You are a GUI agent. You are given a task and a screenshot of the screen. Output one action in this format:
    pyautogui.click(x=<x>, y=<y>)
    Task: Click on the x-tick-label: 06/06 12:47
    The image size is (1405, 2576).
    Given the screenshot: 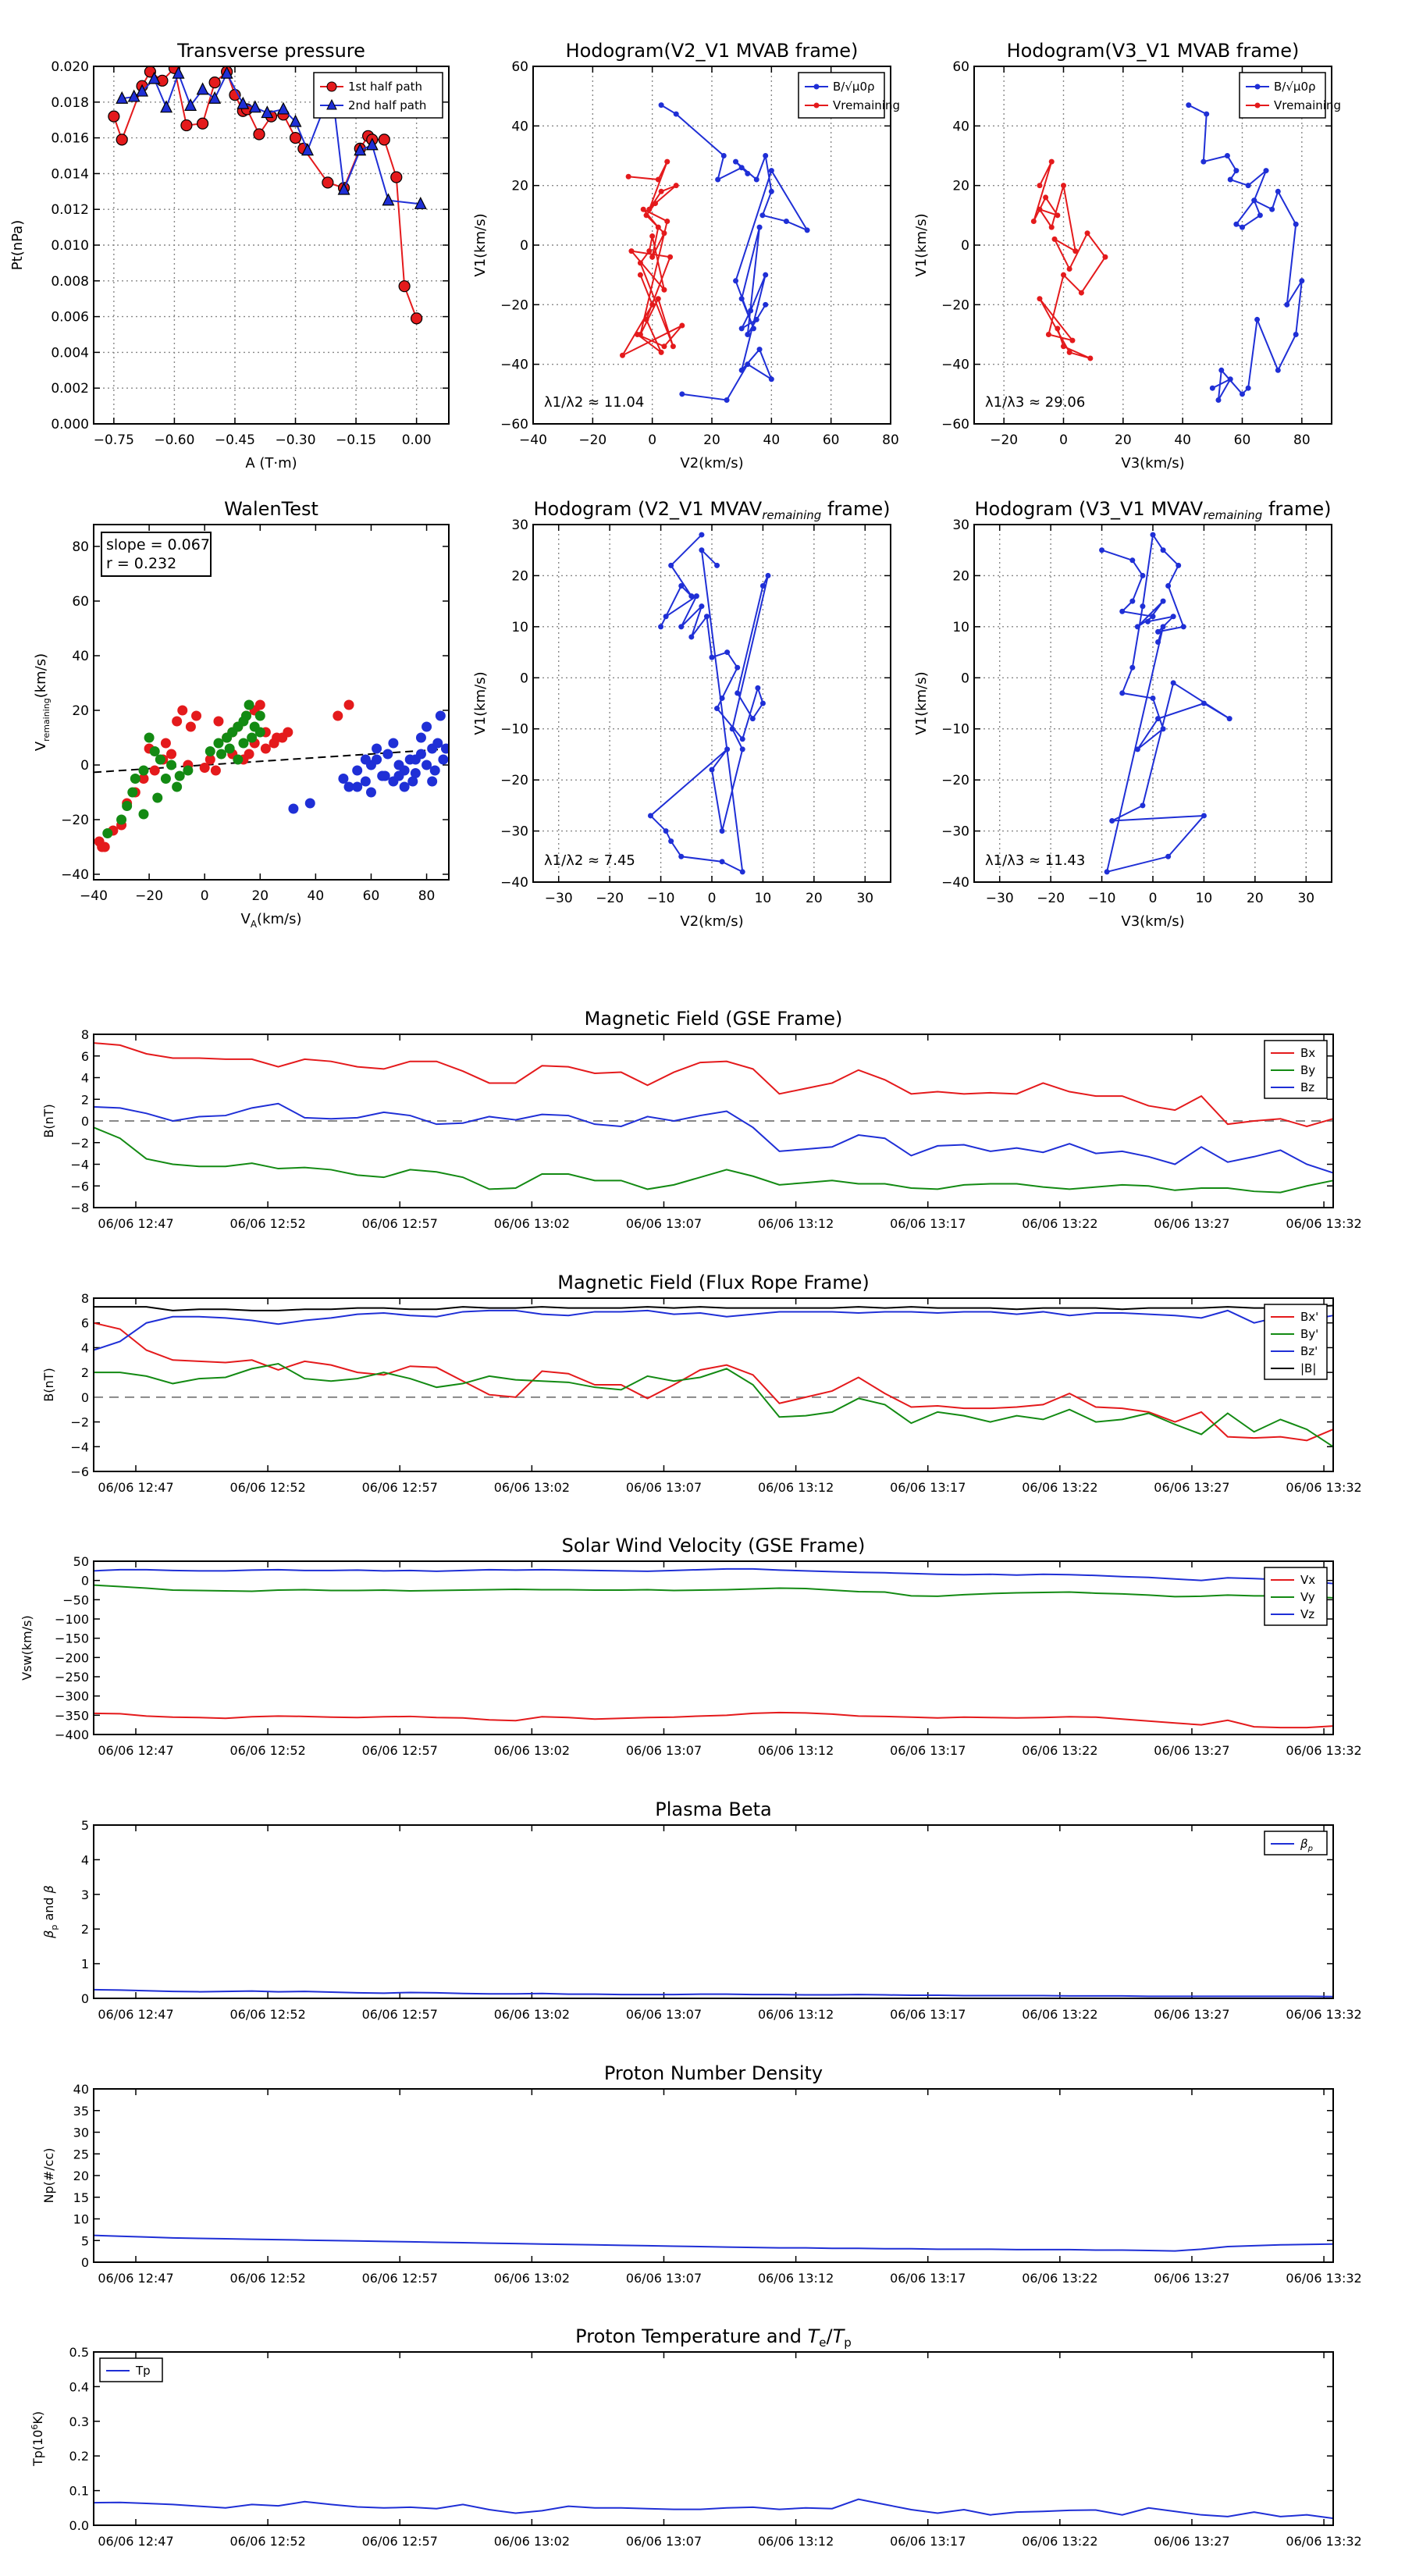 What is the action you would take?
    pyautogui.click(x=135, y=2278)
    